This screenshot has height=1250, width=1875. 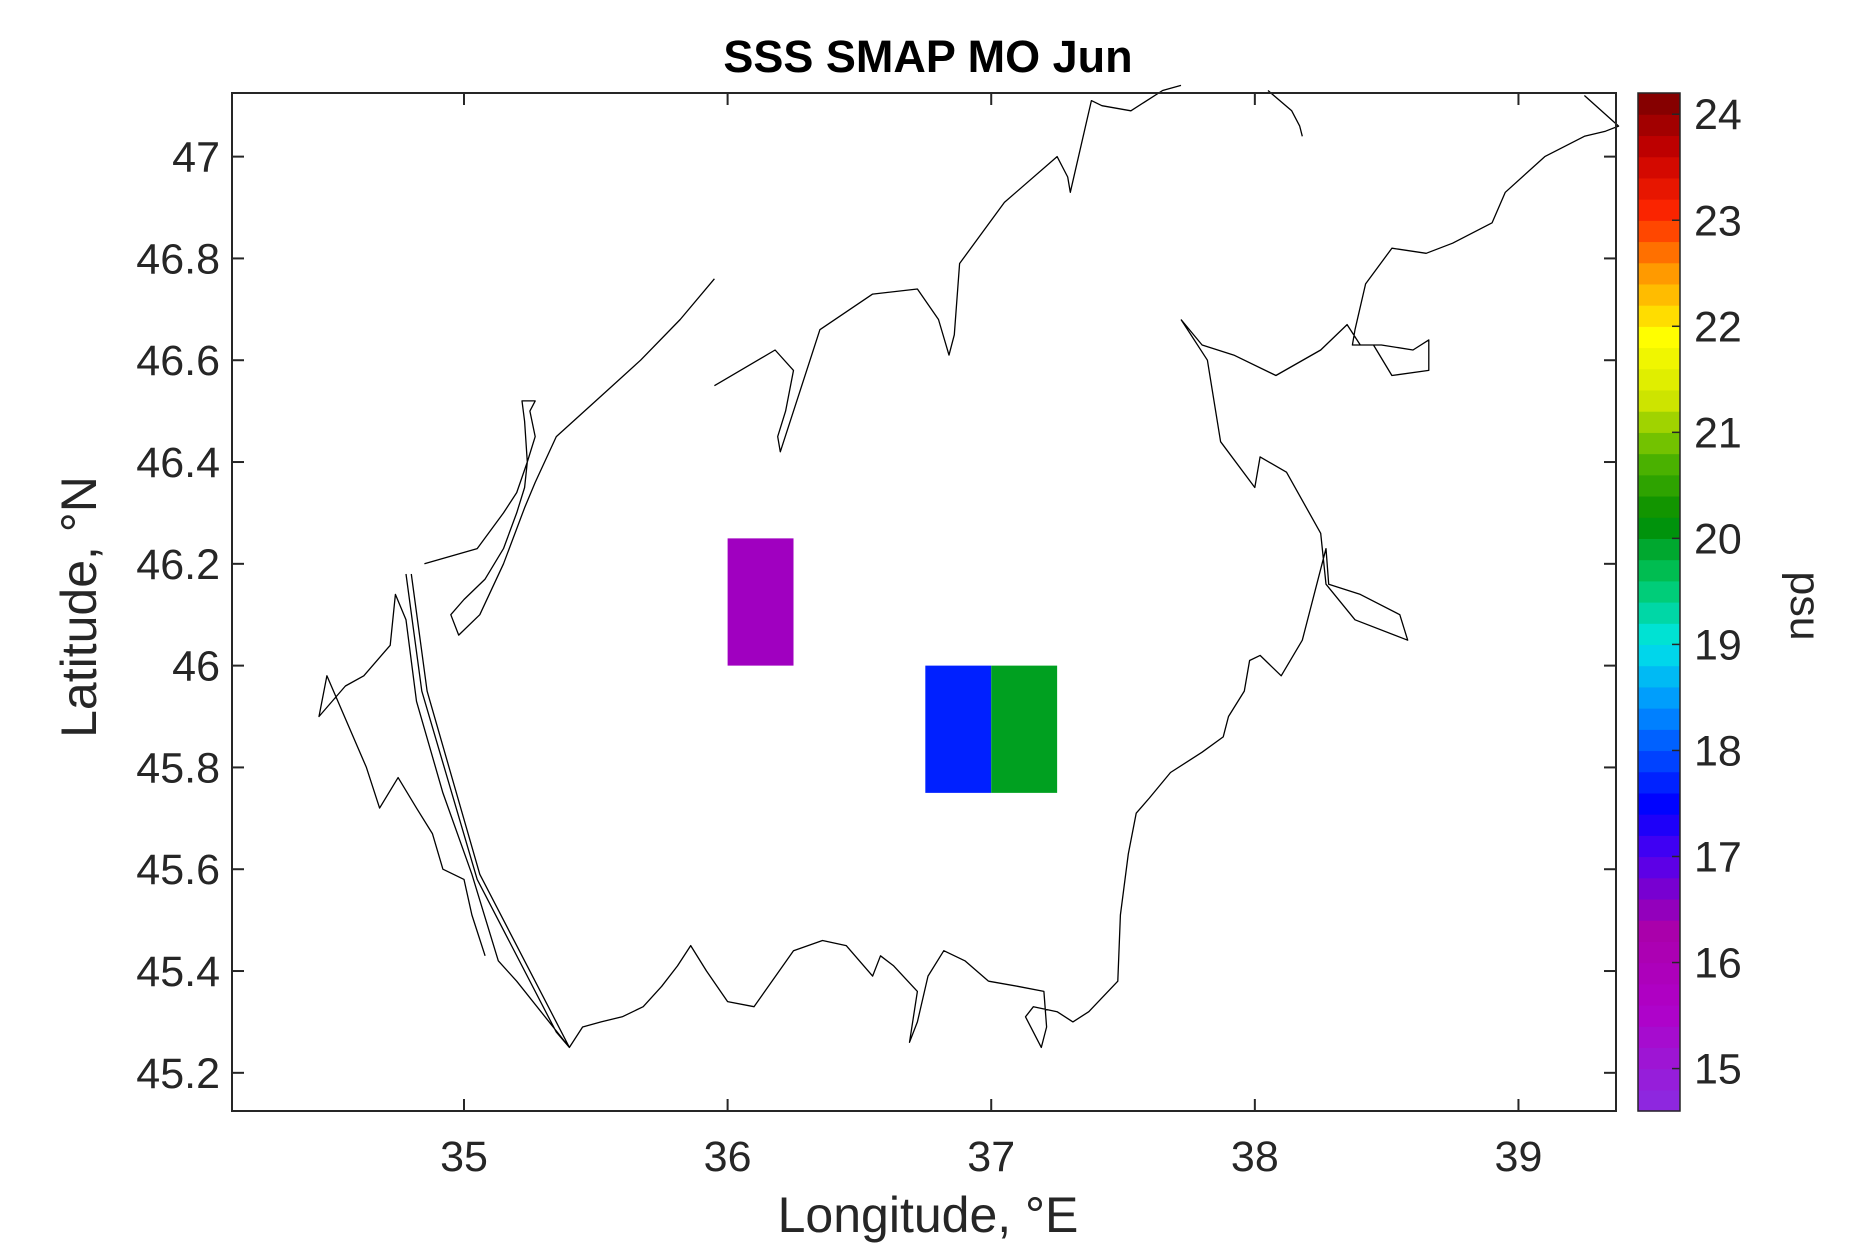 I want to click on colorbar-tick-label: 16, so click(x=1718, y=964).